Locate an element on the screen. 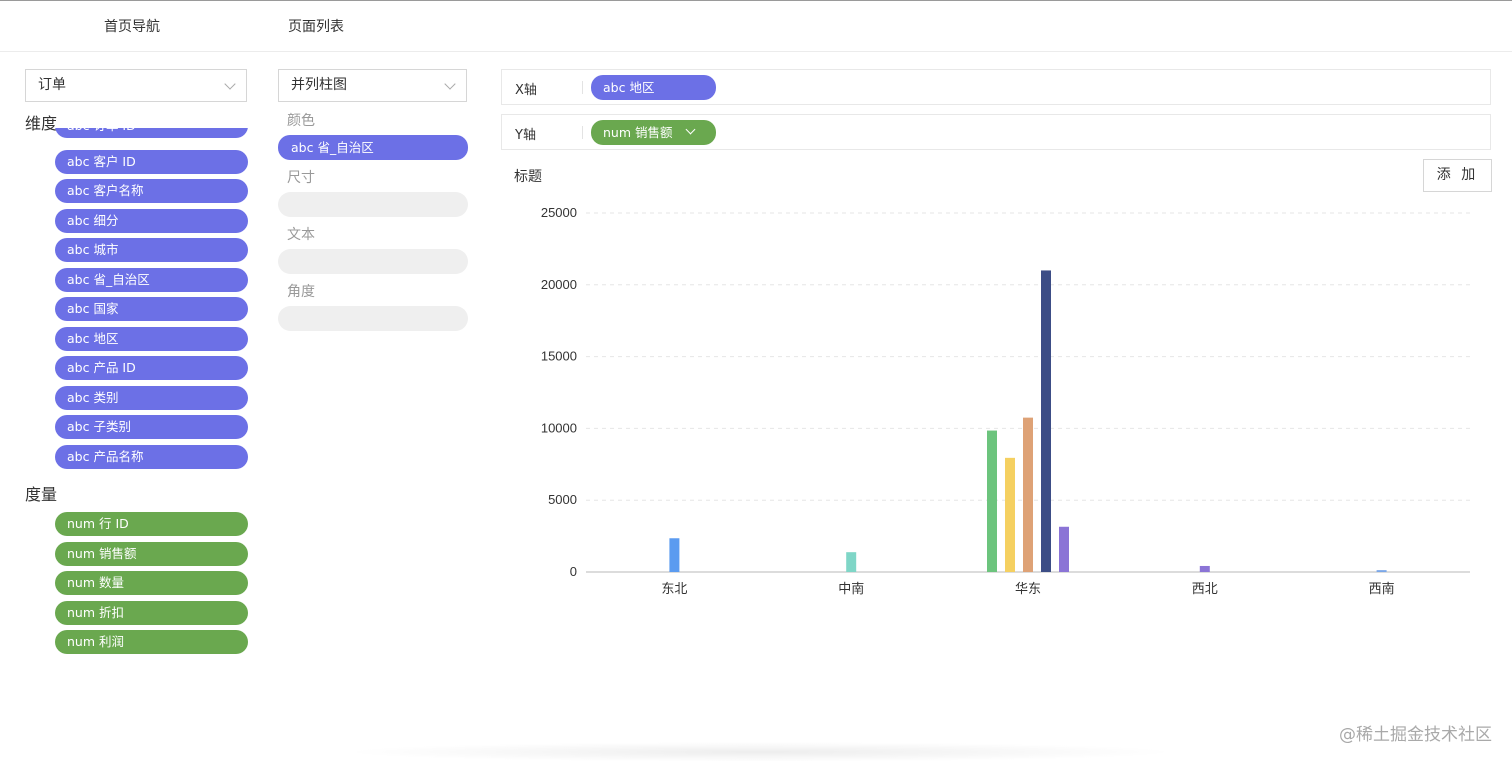  y-tick-label: 10000 is located at coordinates (559, 427).